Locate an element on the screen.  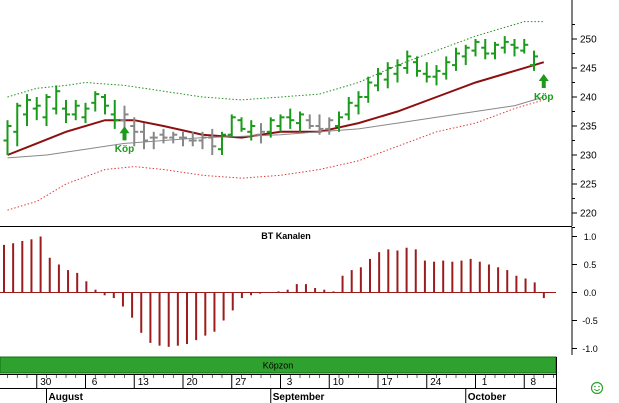
day-tick-label: 20 is located at coordinates (192, 382).